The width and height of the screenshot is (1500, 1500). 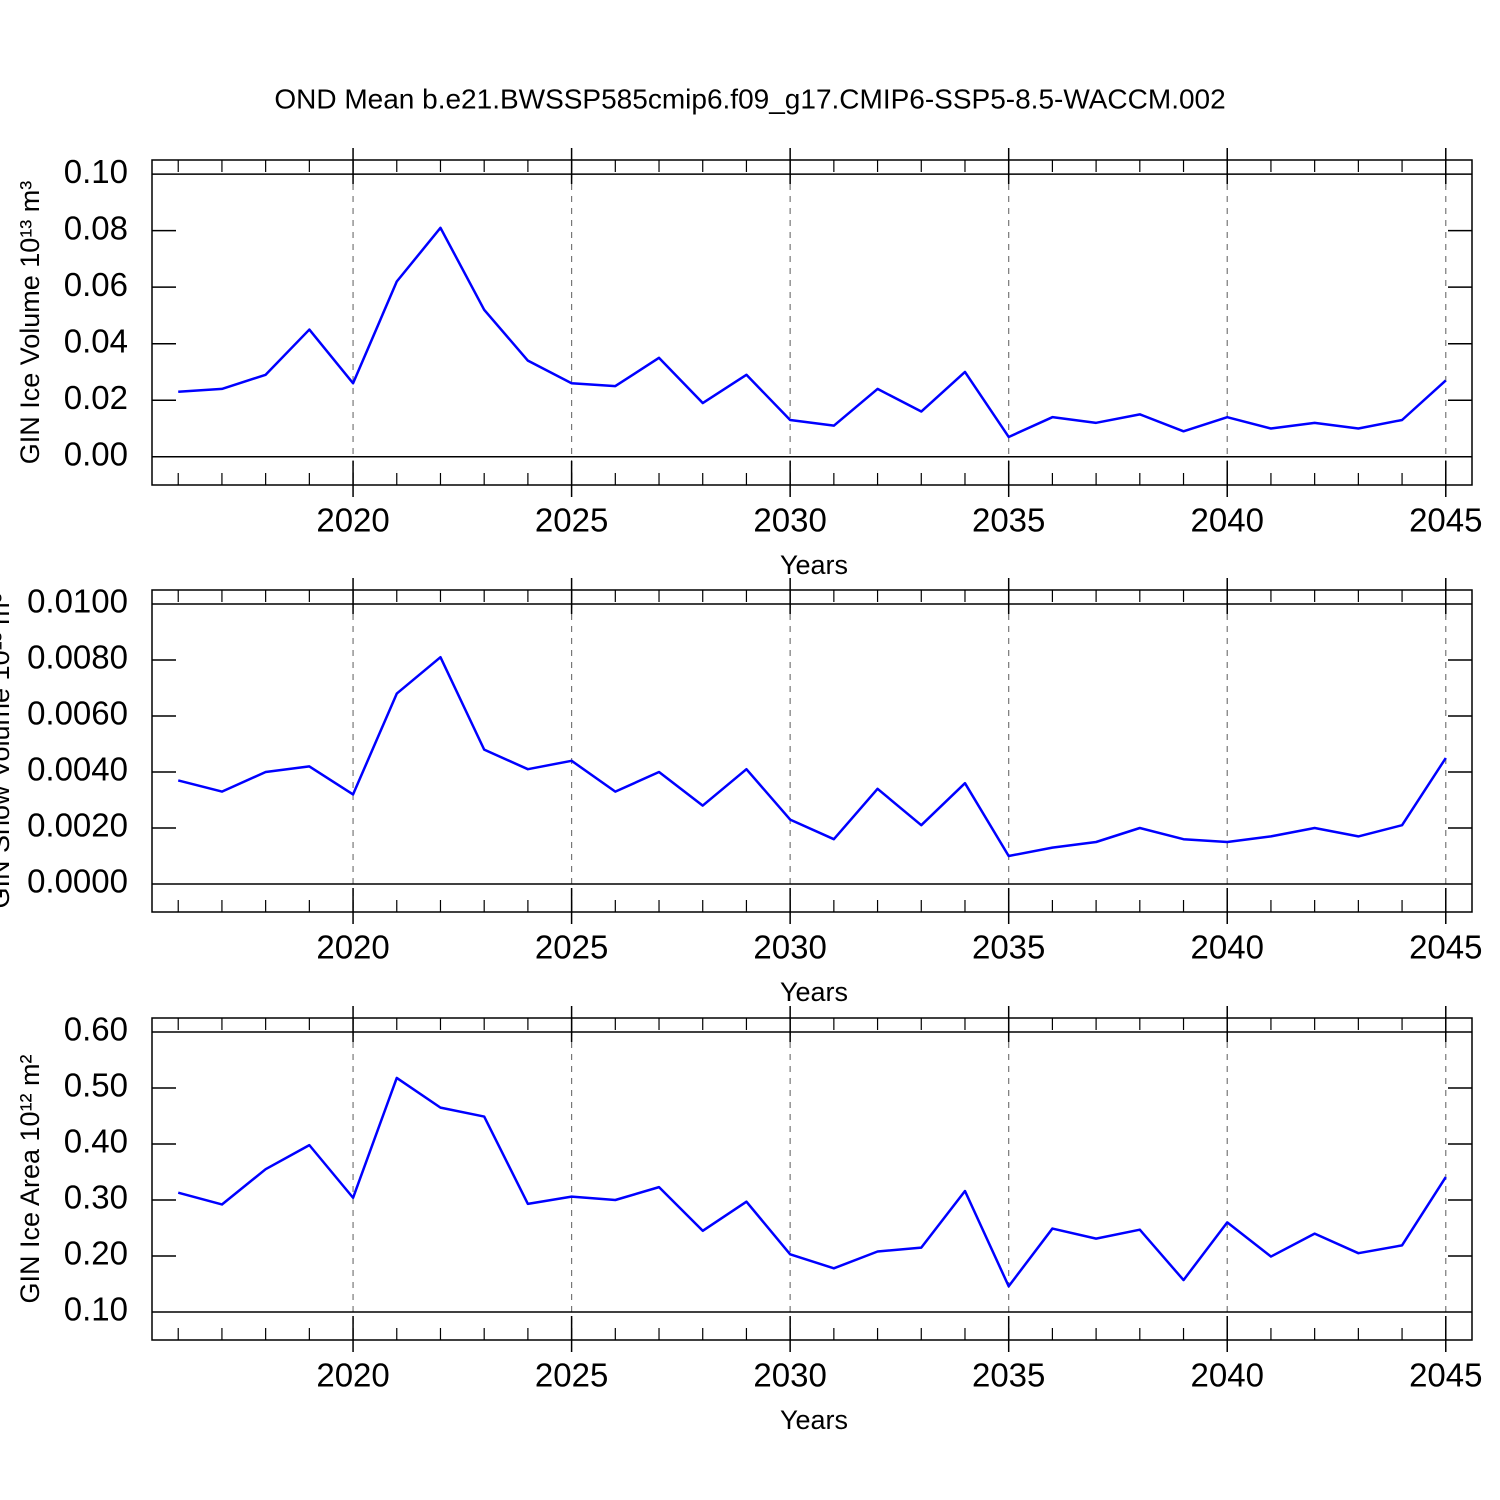 I want to click on y-axis-label: GIN Snow Volume 10¹³ m³, so click(x=7, y=750).